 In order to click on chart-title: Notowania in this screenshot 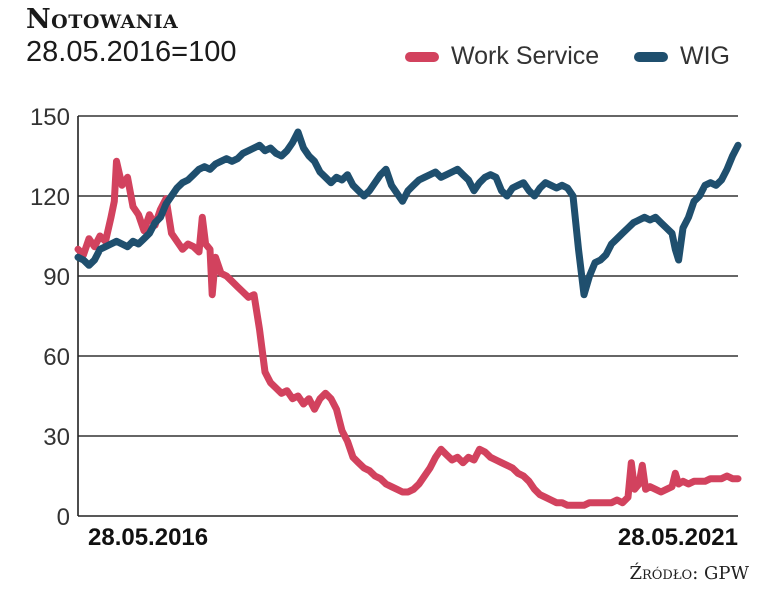, I will do `click(102, 19)`.